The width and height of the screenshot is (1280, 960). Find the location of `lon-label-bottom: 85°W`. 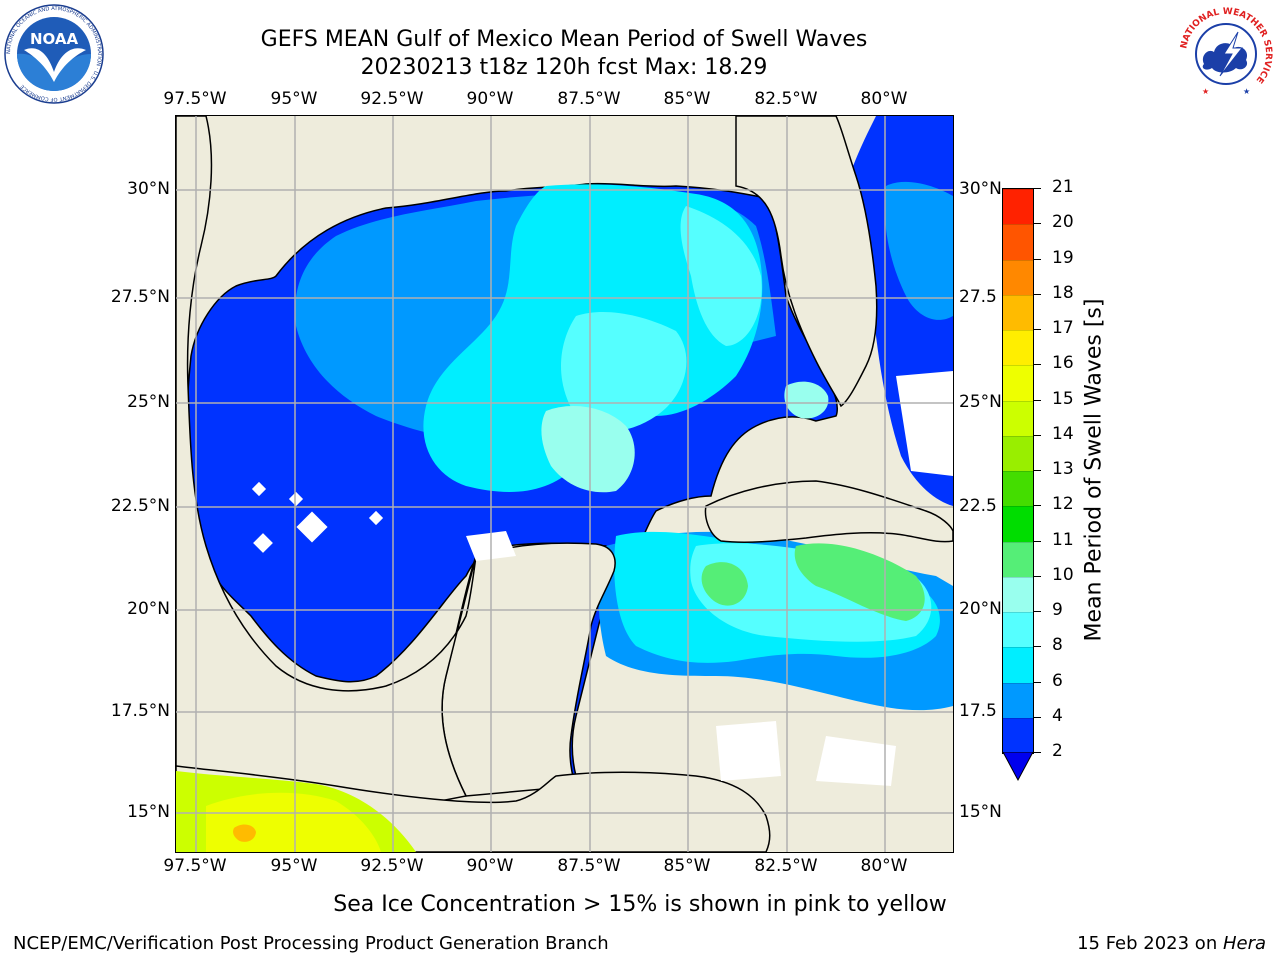

lon-label-bottom: 85°W is located at coordinates (687, 866).